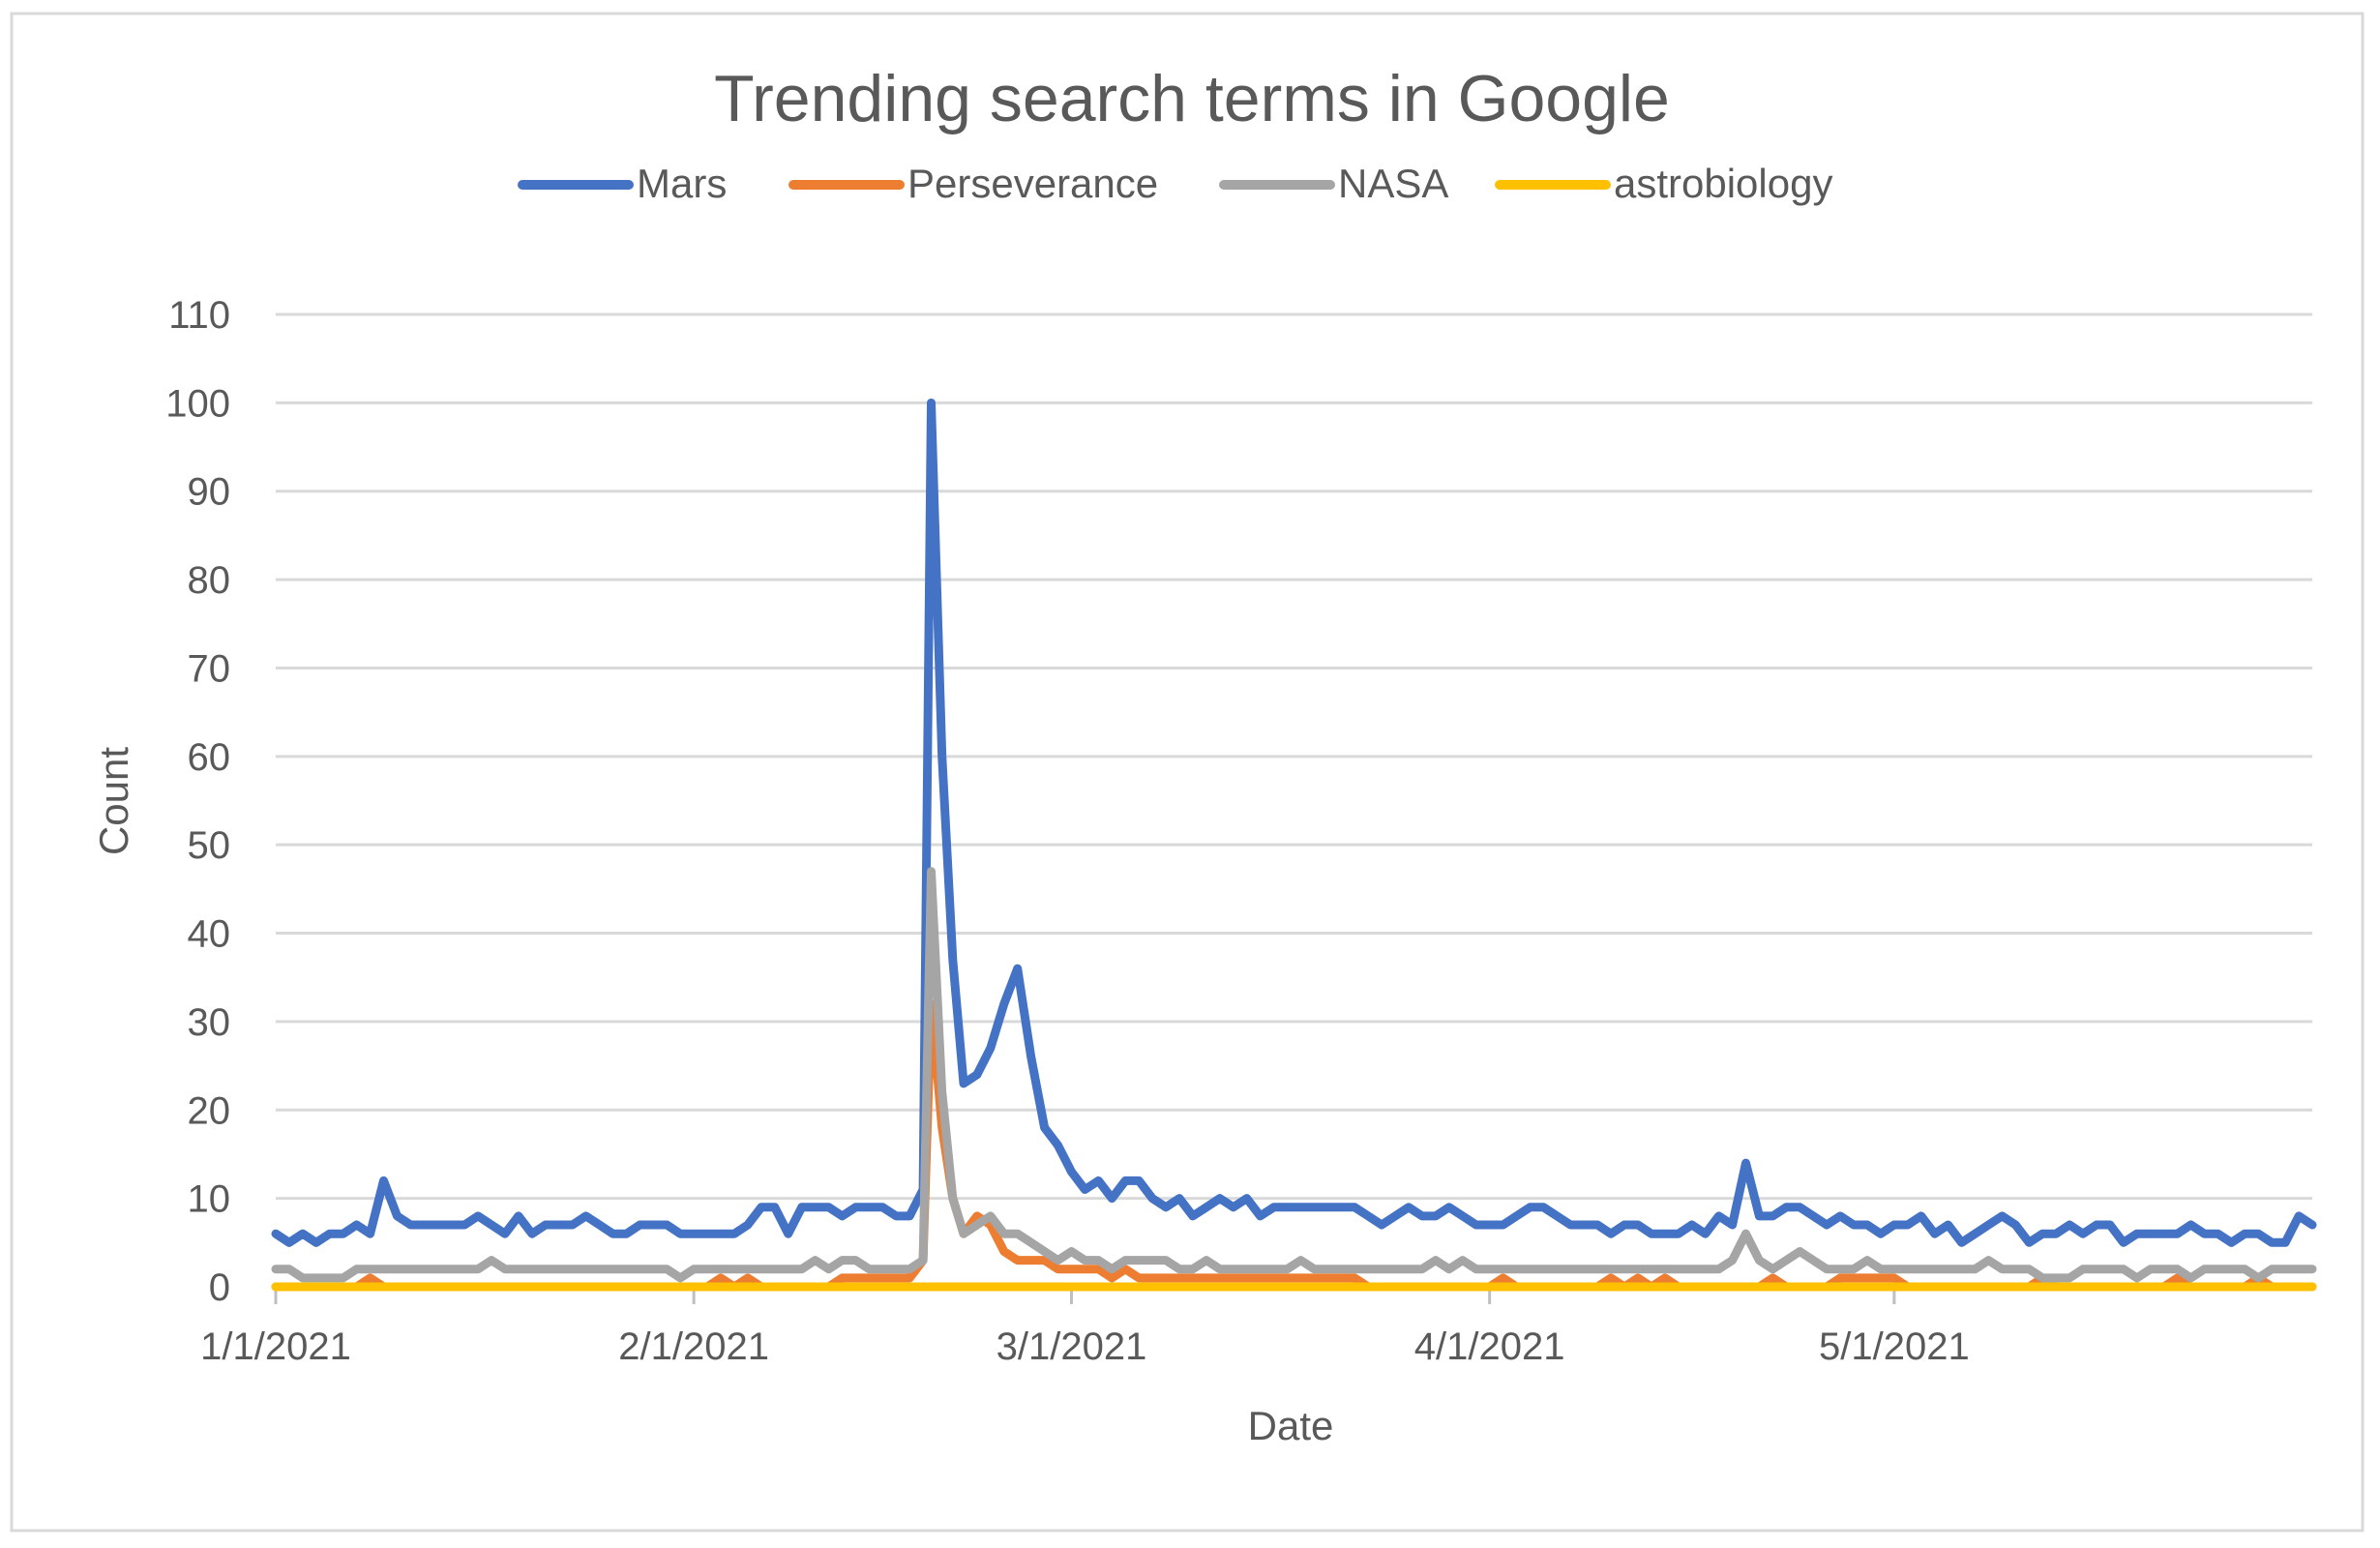 This screenshot has width=2380, height=1548. I want to click on legend-label-perseverance: Perseverance, so click(1032, 183).